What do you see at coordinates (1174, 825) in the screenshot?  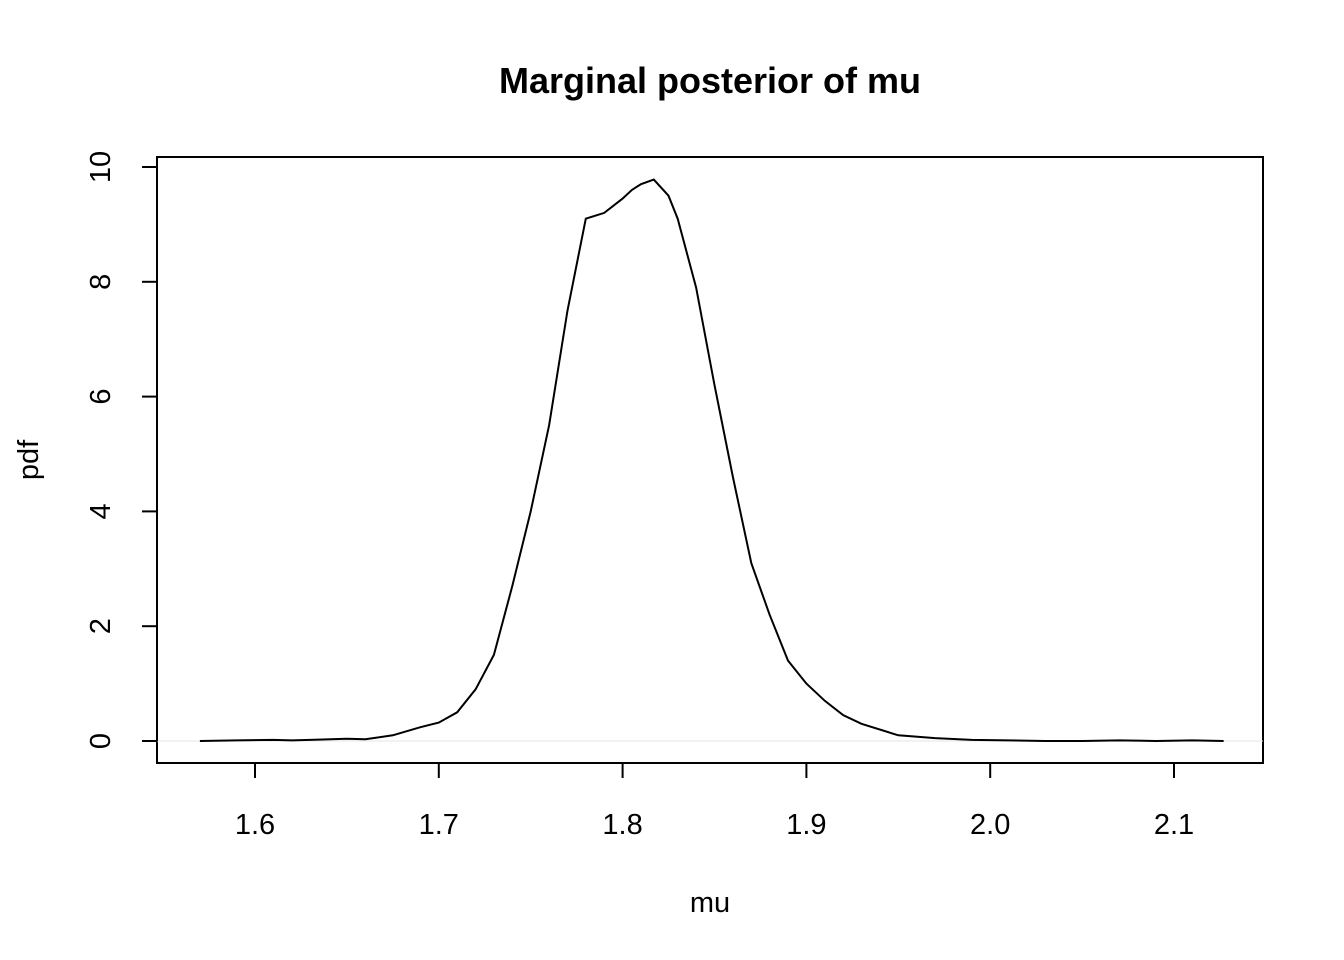 I see `x-tick-label-5: 2.1` at bounding box center [1174, 825].